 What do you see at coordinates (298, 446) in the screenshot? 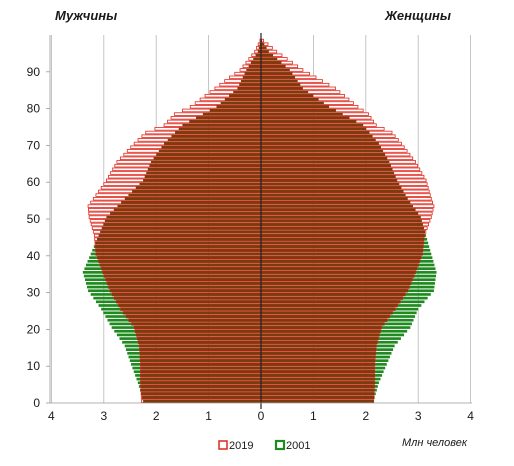
I see `legend-2001-label: 2001` at bounding box center [298, 446].